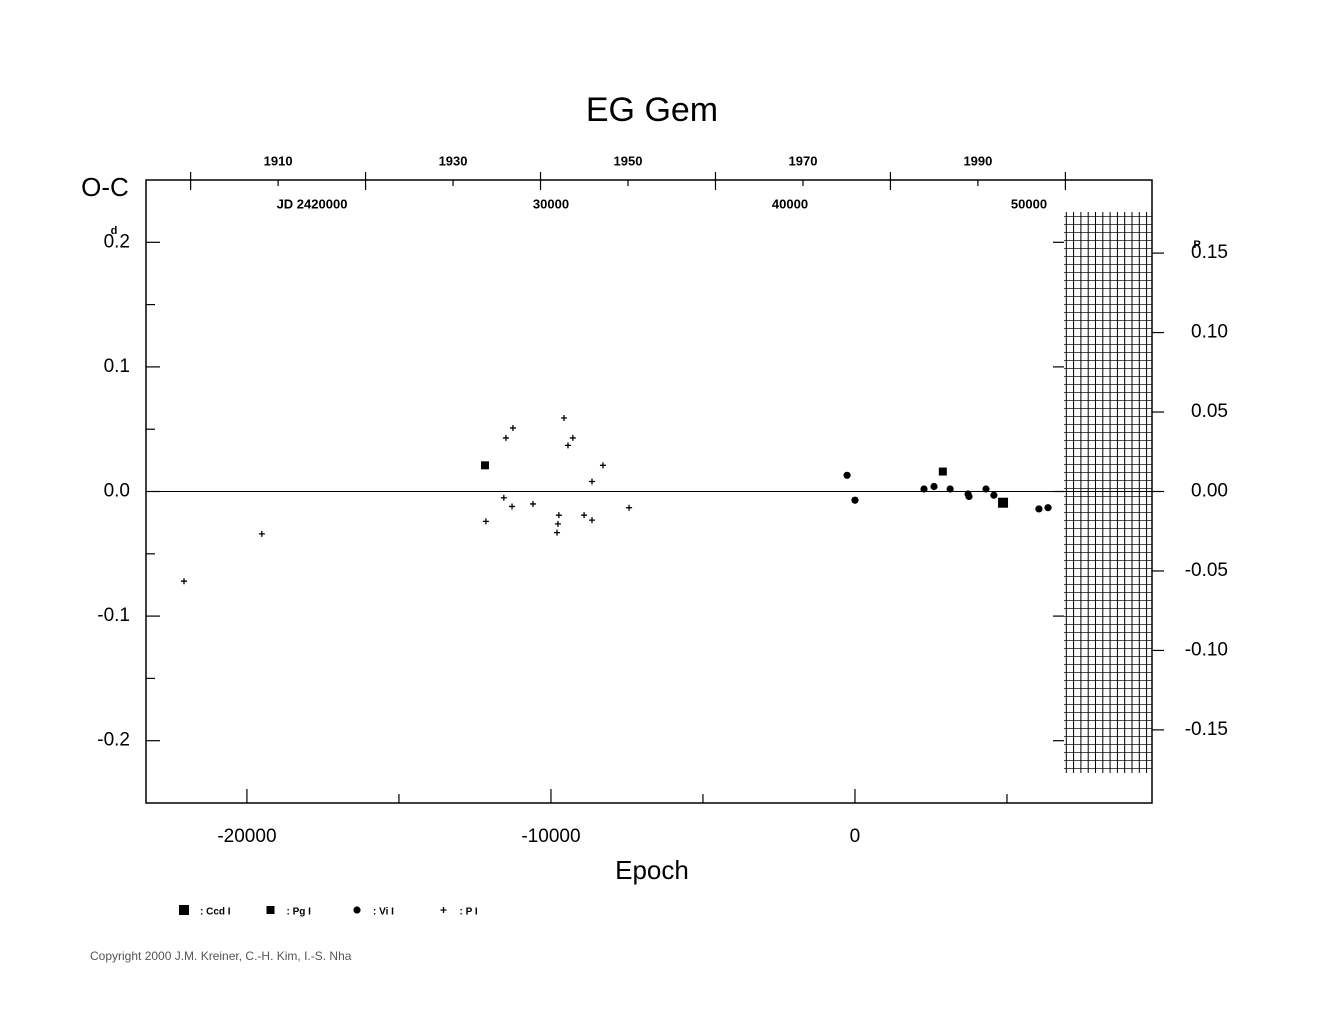 The height and width of the screenshot is (1020, 1325). Describe the element at coordinates (117, 366) in the screenshot. I see `y-tick-label: 0.1` at that location.